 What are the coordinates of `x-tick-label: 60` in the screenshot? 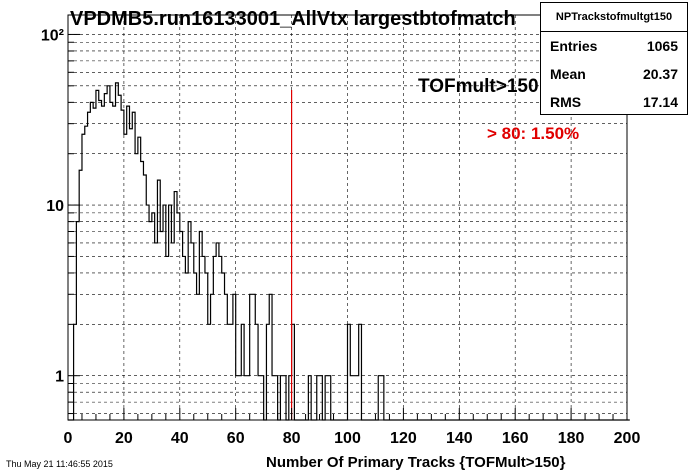 It's located at (236, 438).